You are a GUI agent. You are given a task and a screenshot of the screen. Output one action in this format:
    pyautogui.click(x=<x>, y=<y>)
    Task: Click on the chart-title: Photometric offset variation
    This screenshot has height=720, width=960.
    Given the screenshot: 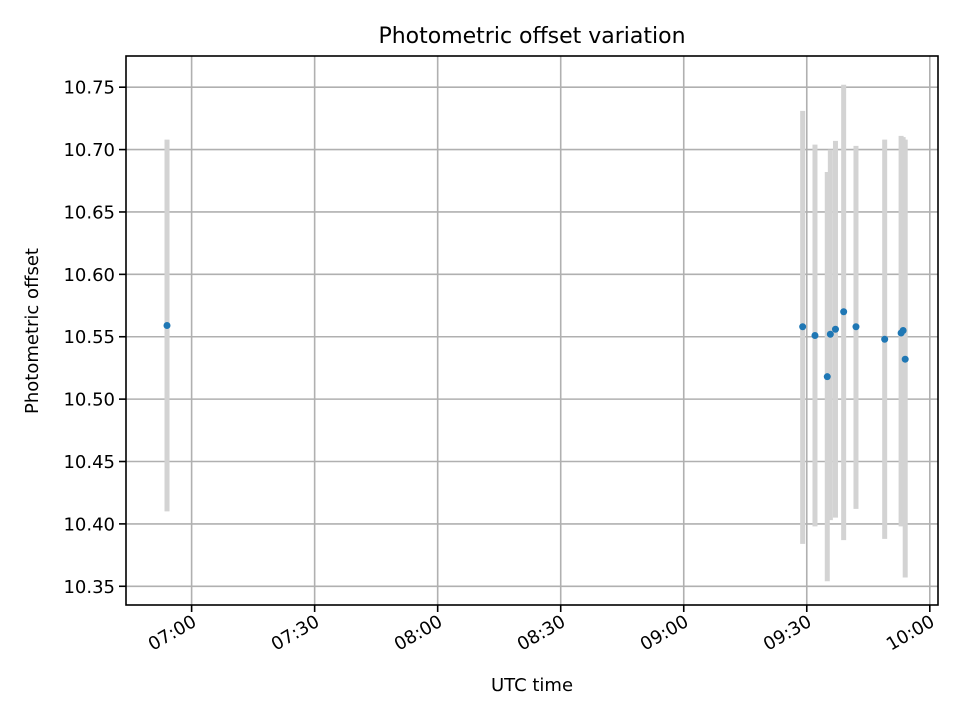 What is the action you would take?
    pyautogui.click(x=531, y=36)
    